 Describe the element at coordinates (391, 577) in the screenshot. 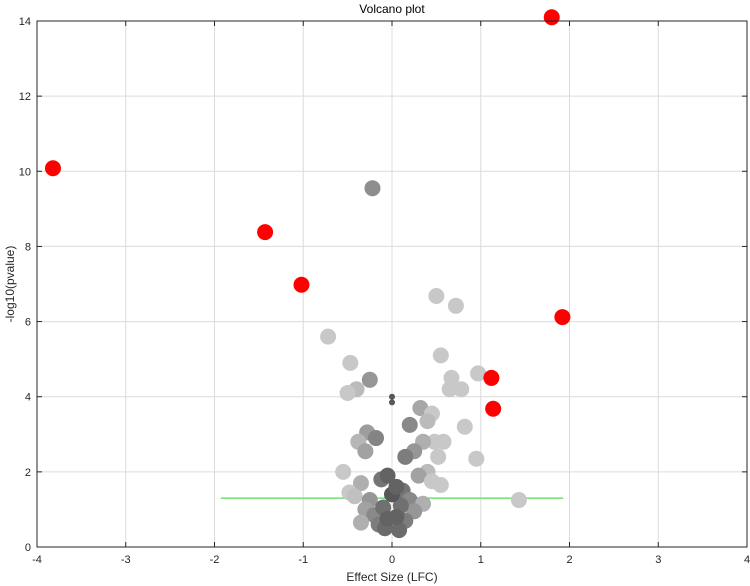

I see `x-axis-label: Effect Size (LFC)` at that location.